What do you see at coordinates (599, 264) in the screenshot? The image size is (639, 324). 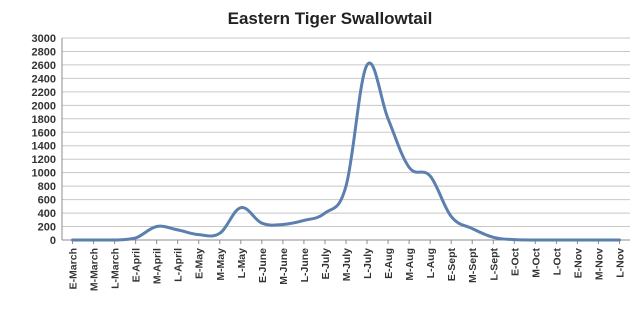 I see `x-tick-label: M-Nov` at bounding box center [599, 264].